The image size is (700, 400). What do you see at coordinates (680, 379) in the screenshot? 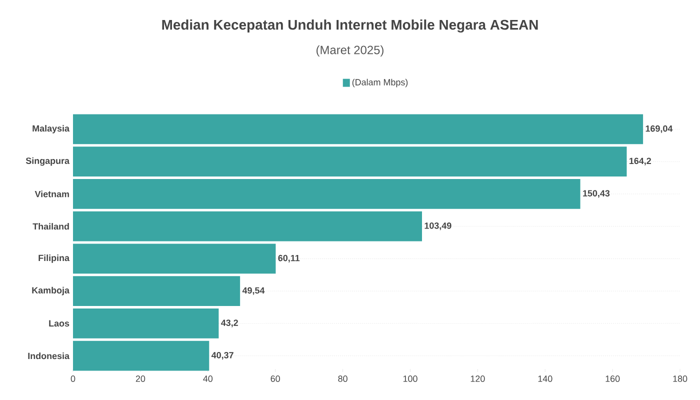
I see `x-tick-label: 180` at bounding box center [680, 379].